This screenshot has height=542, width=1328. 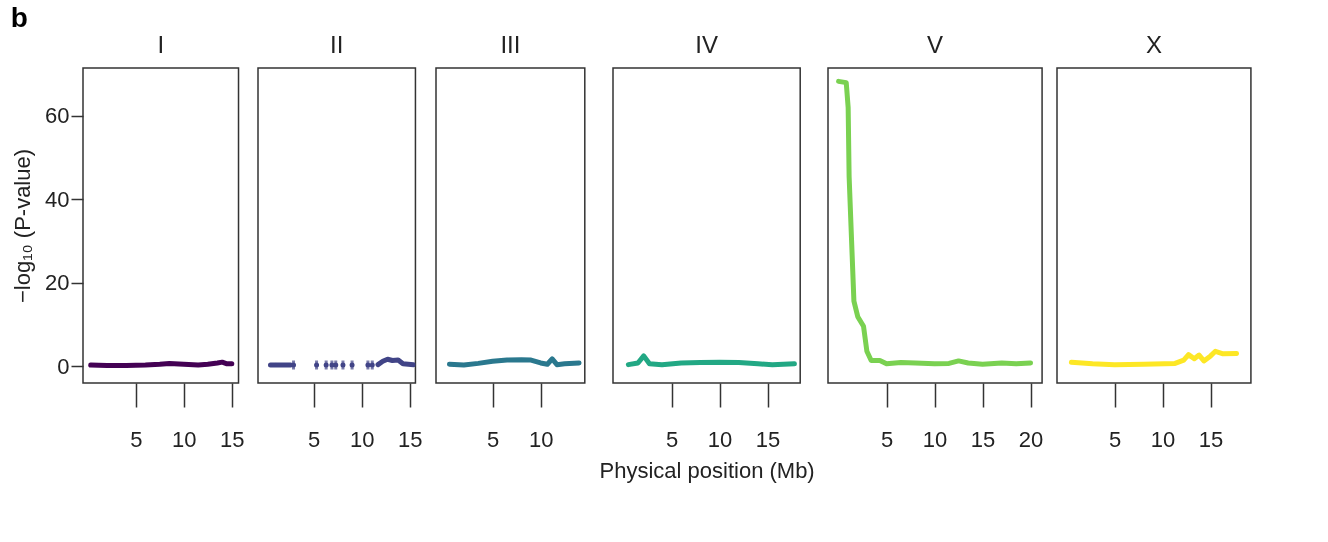 I want to click on chart-title: II, so click(x=337, y=44).